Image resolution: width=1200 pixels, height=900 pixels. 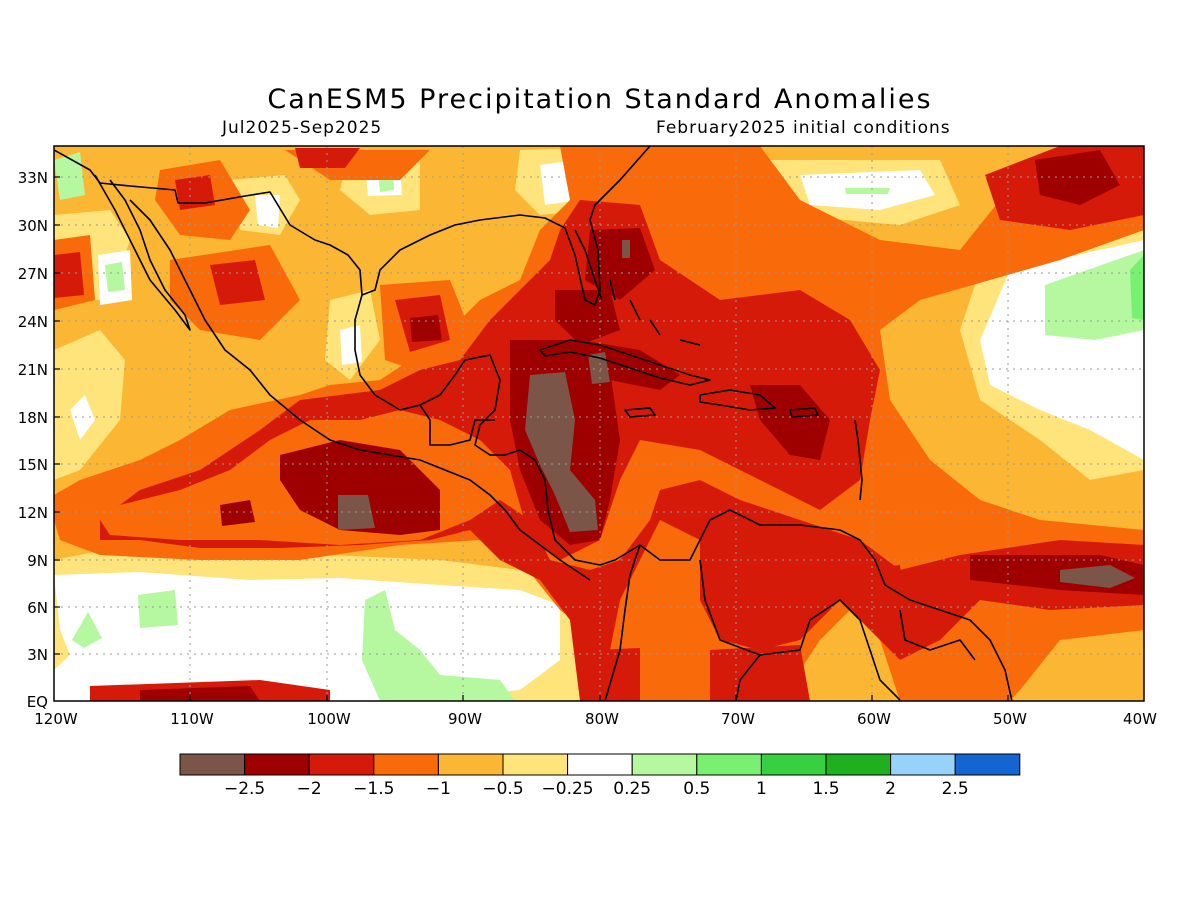 I want to click on lon-label: 40W, so click(x=1140, y=719).